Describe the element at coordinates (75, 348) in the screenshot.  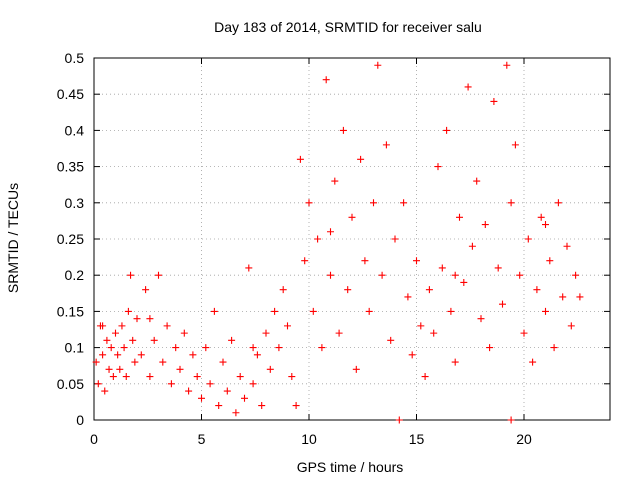
I see `y-tick-label: 0.1` at that location.